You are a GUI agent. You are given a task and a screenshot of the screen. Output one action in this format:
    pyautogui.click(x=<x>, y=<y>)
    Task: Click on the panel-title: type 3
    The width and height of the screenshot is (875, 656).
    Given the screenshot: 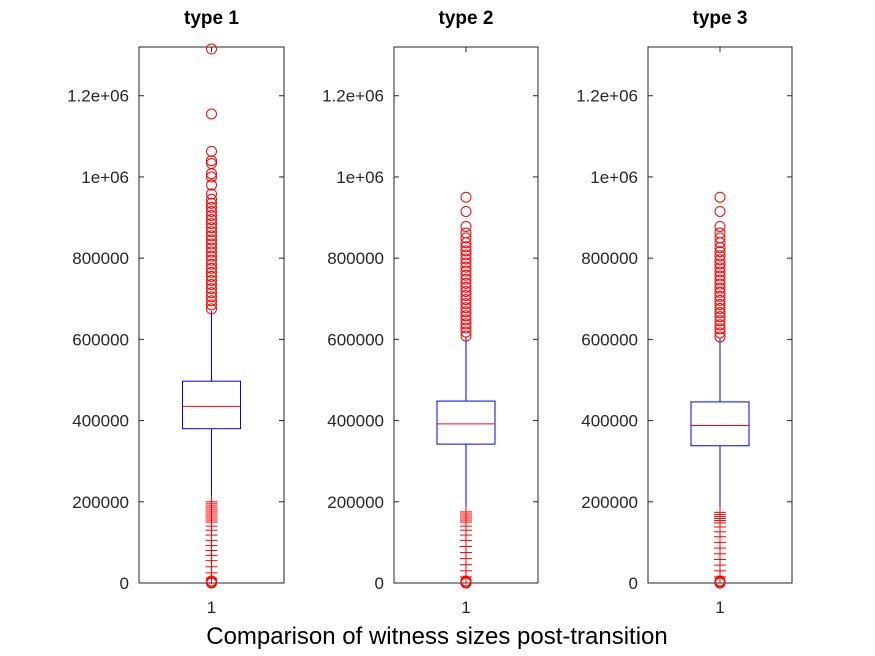 What is the action you would take?
    pyautogui.click(x=720, y=18)
    